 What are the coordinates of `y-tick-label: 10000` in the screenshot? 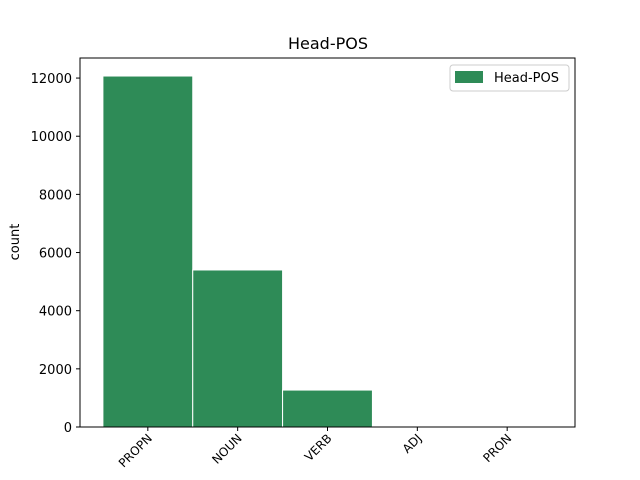 It's located at (51, 137).